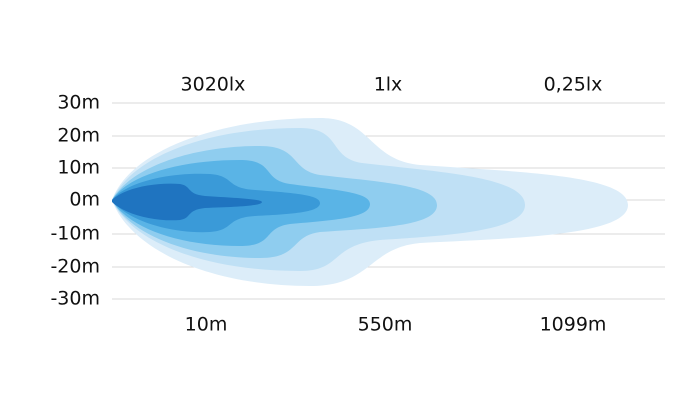  Describe the element at coordinates (206, 325) in the screenshot. I see `distance-label: 10m` at that location.